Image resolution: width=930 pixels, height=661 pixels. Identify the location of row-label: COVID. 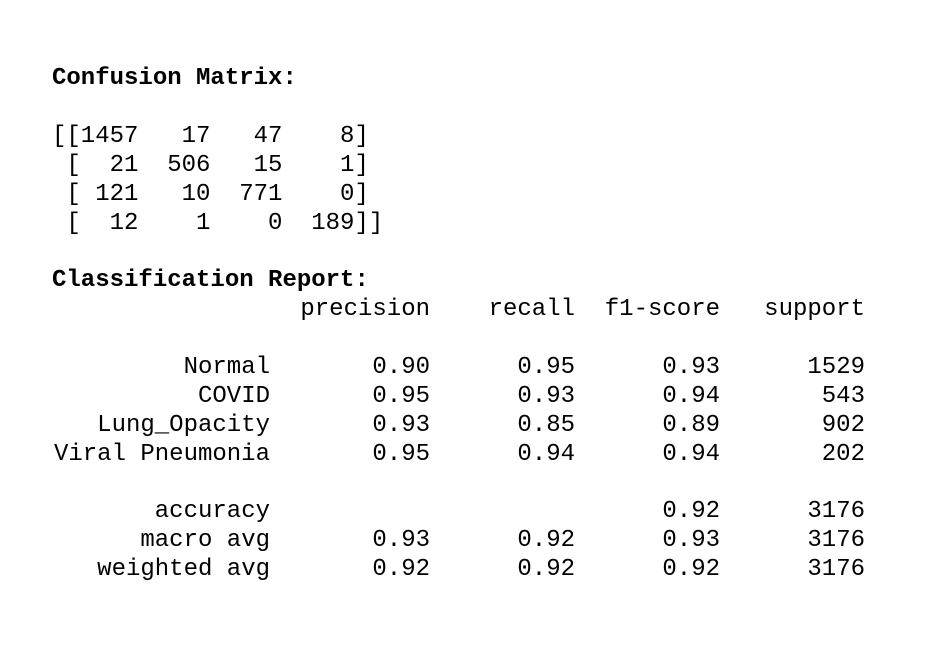
(233, 396).